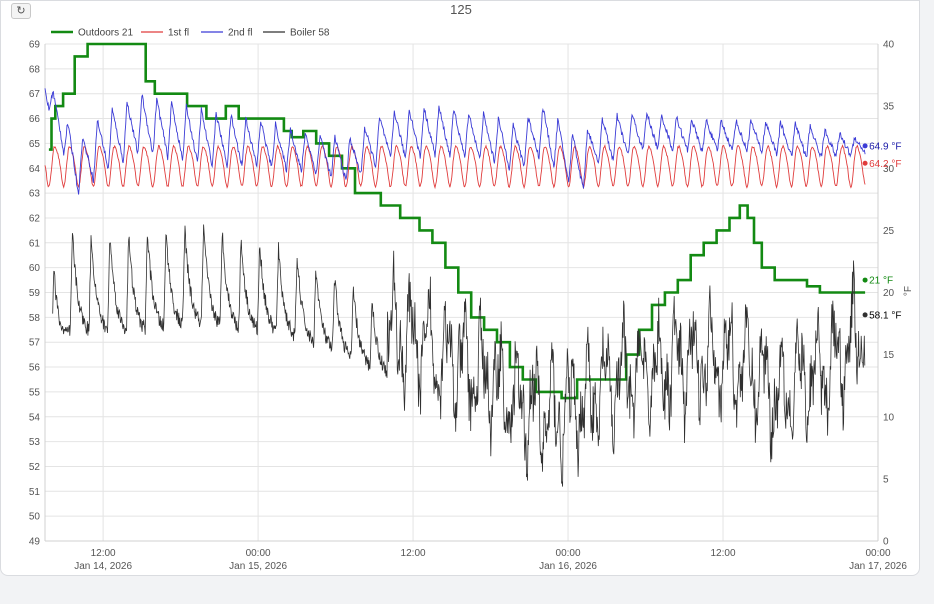  What do you see at coordinates (865, 280) in the screenshot?
I see `series-end-marker-outdoors` at bounding box center [865, 280].